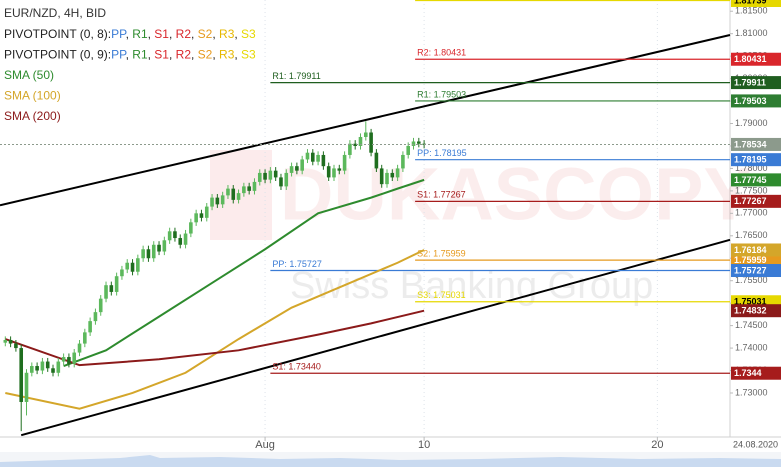 The height and width of the screenshot is (467, 781). What do you see at coordinates (751, 280) in the screenshot?
I see `y-tick-label: 1.75500` at bounding box center [751, 280].